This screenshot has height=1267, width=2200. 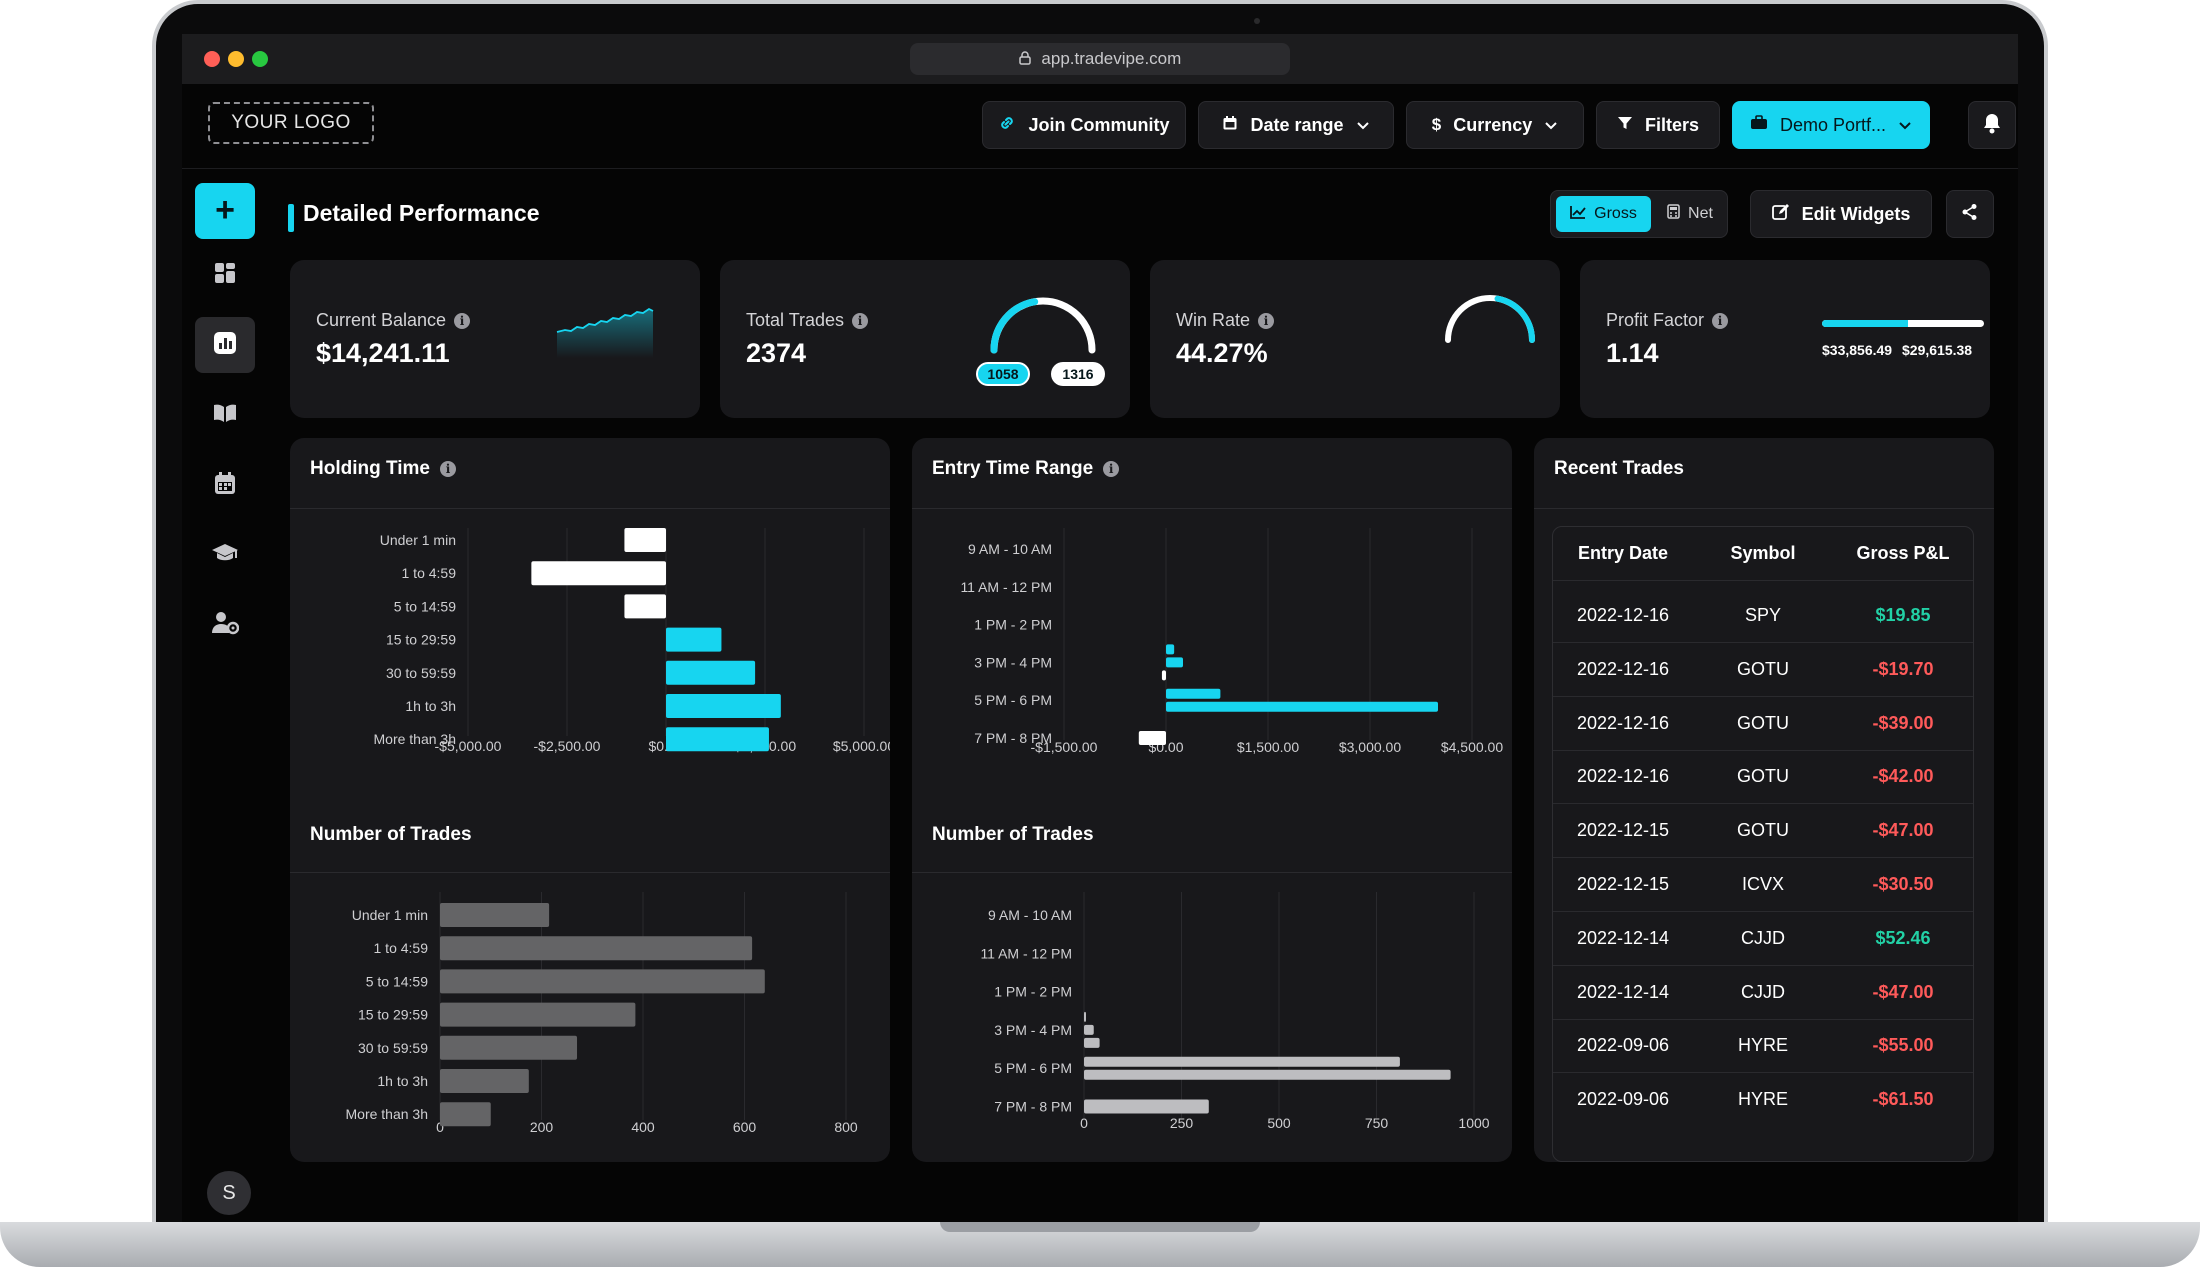 I want to click on date-range-dropdown: Date range, so click(x=1296, y=125).